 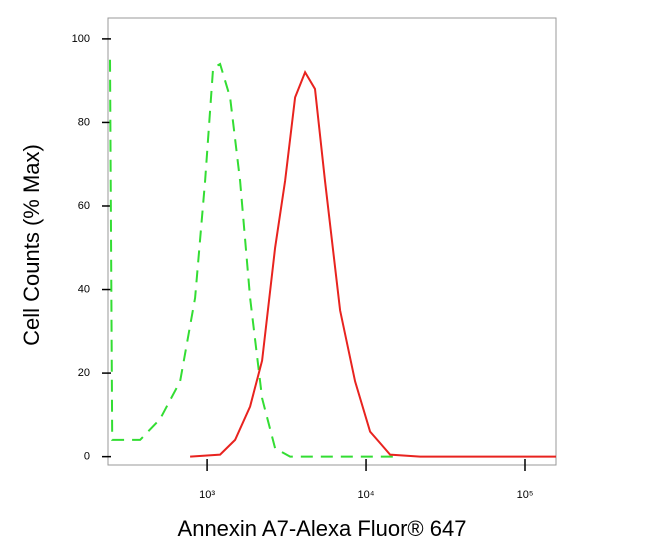 I want to click on y-tick-label: 20, so click(x=84, y=373).